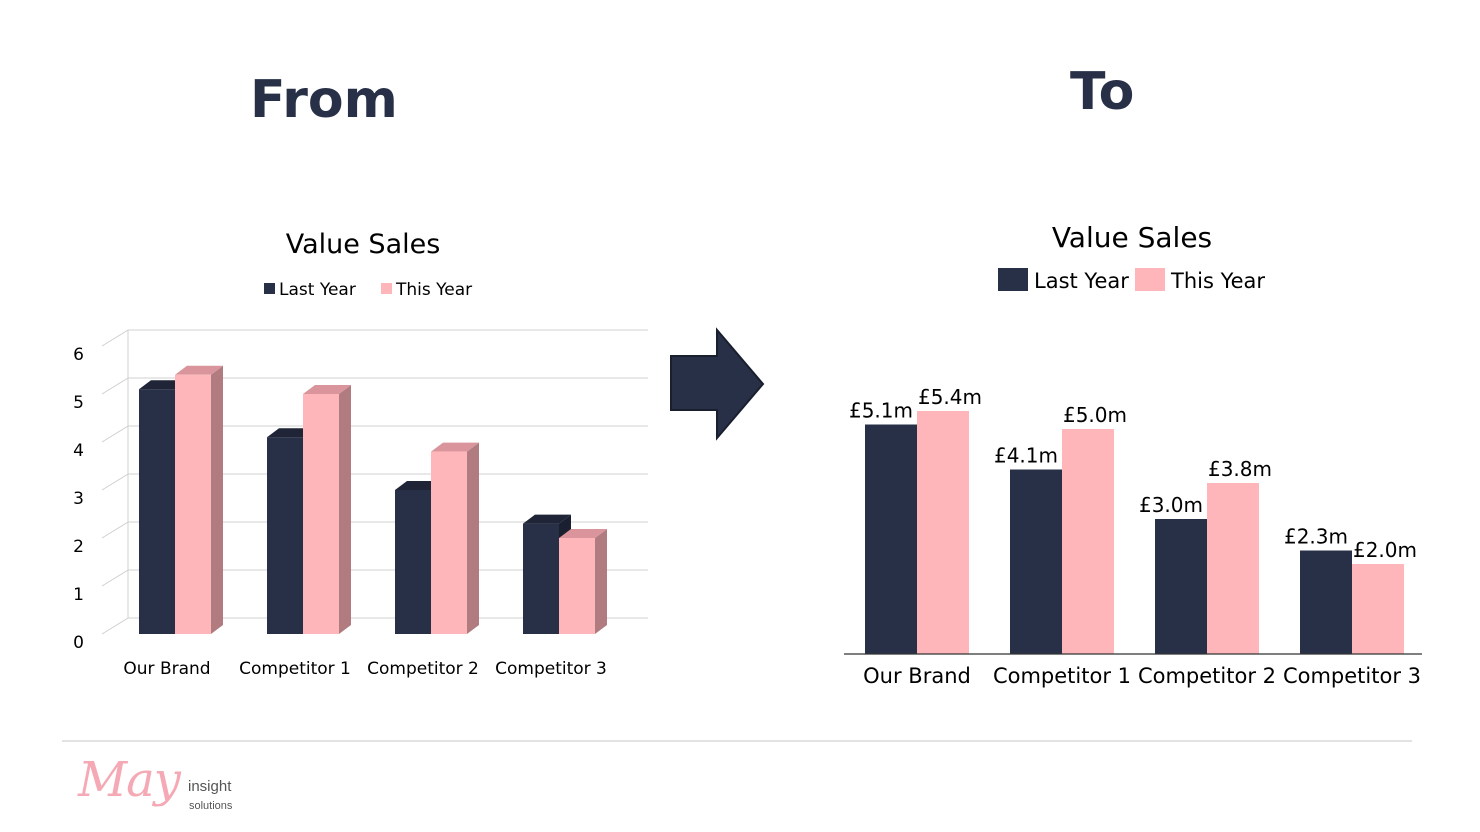 This screenshot has width=1480, height=832. What do you see at coordinates (317, 290) in the screenshot?
I see `left-legend-label: Last Year` at bounding box center [317, 290].